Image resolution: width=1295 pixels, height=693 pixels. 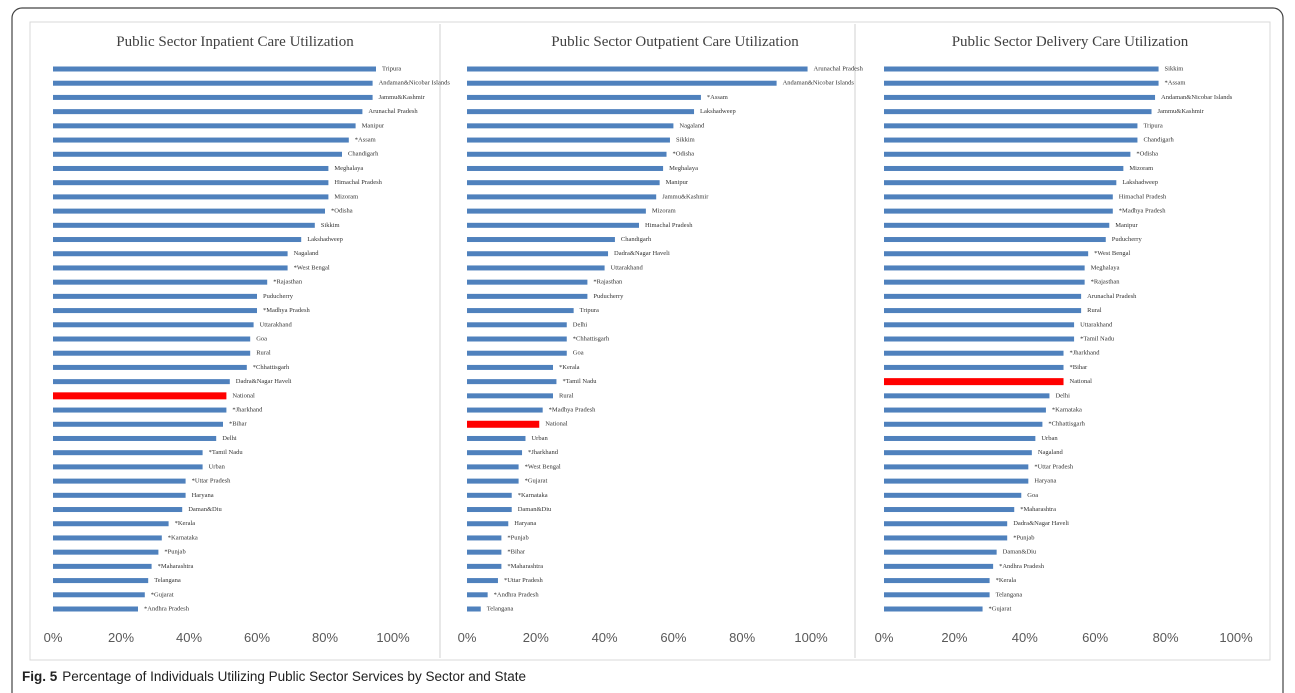 What do you see at coordinates (183, 537) in the screenshot?
I see `bar-label: *Karnataka` at bounding box center [183, 537].